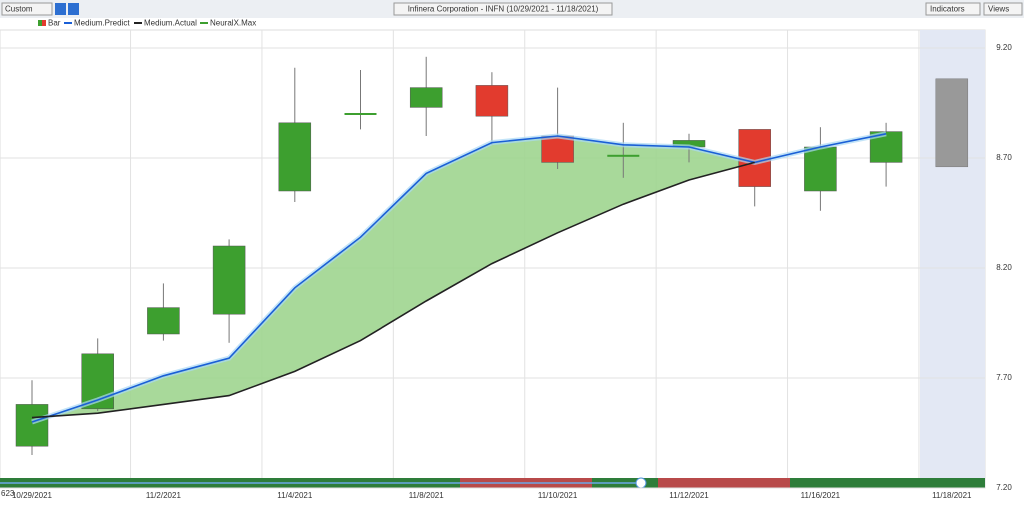 The image size is (1024, 516). What do you see at coordinates (1004, 47) in the screenshot?
I see `y-tick-label: 9.20` at bounding box center [1004, 47].